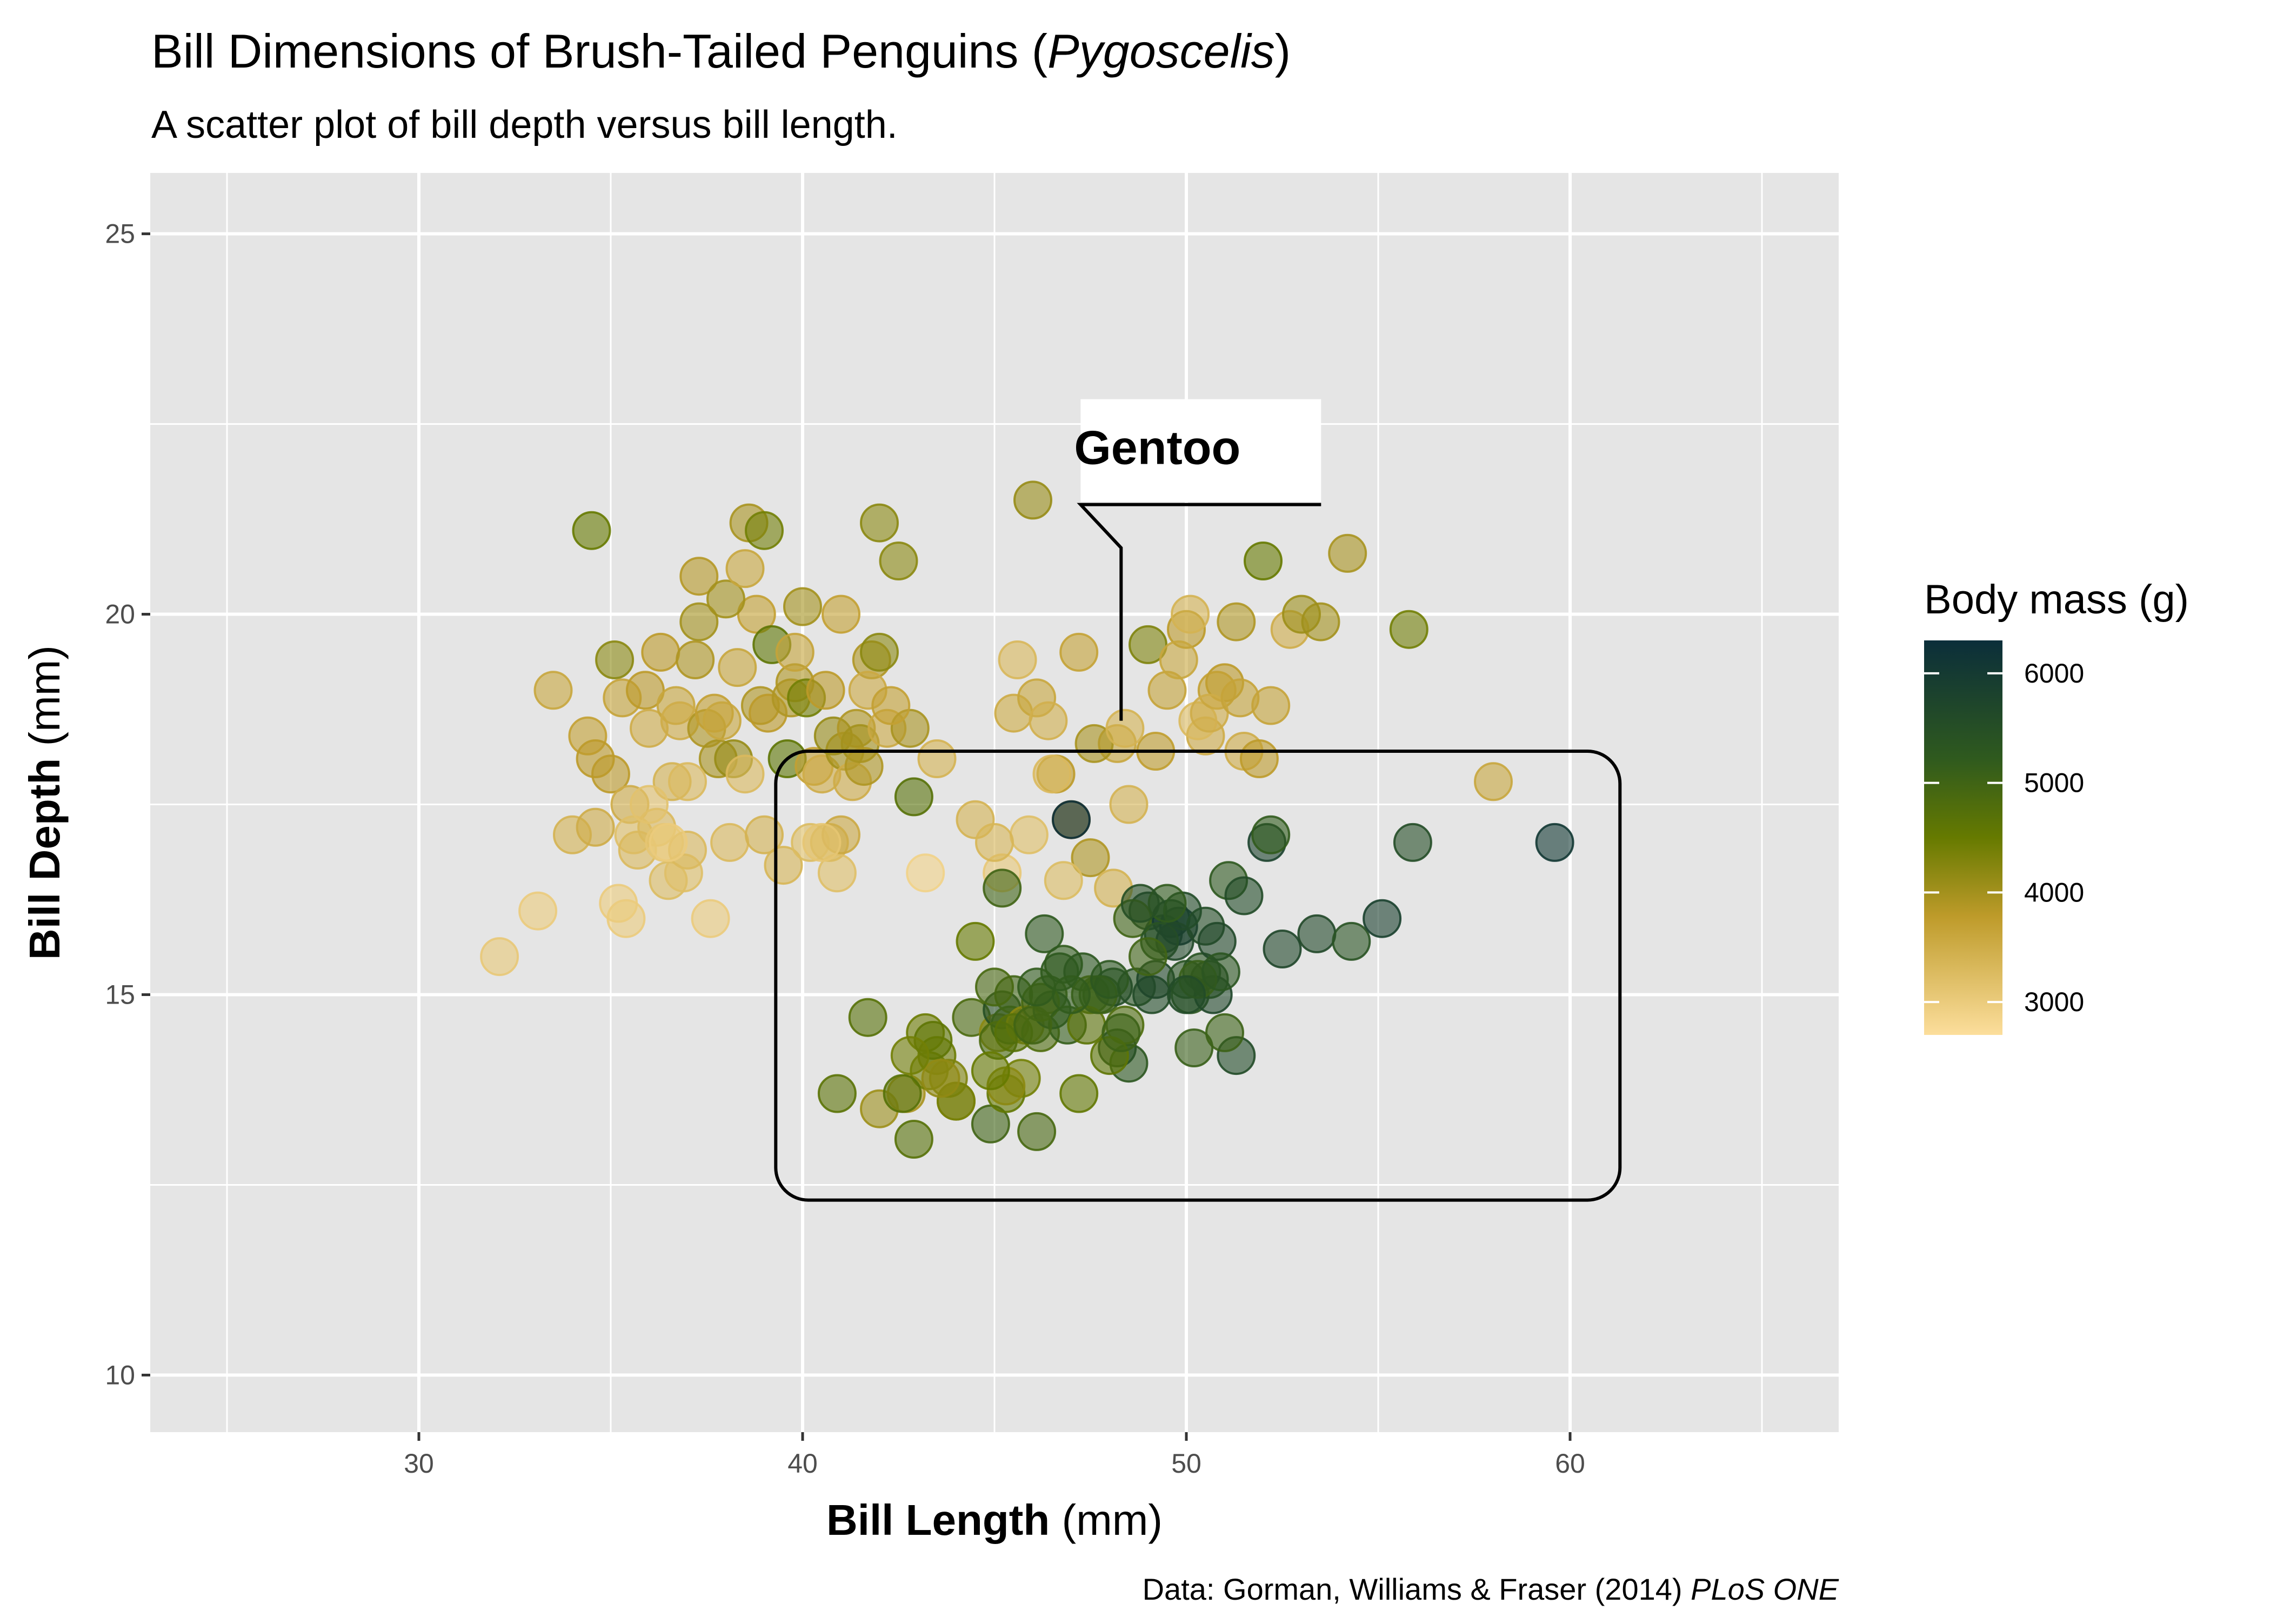 This screenshot has height=1624, width=2270. What do you see at coordinates (120, 615) in the screenshot?
I see `y-tick-label: 20` at bounding box center [120, 615].